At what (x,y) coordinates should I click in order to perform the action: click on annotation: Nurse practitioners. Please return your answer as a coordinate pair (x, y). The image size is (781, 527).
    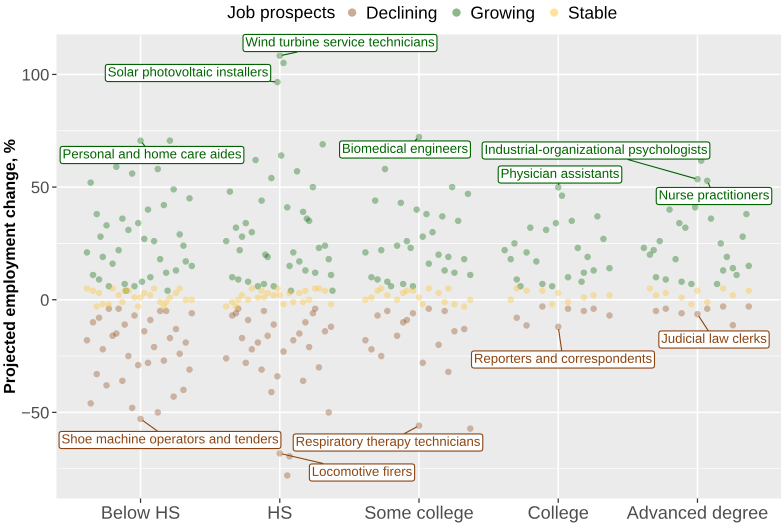
    Looking at the image, I should click on (714, 196).